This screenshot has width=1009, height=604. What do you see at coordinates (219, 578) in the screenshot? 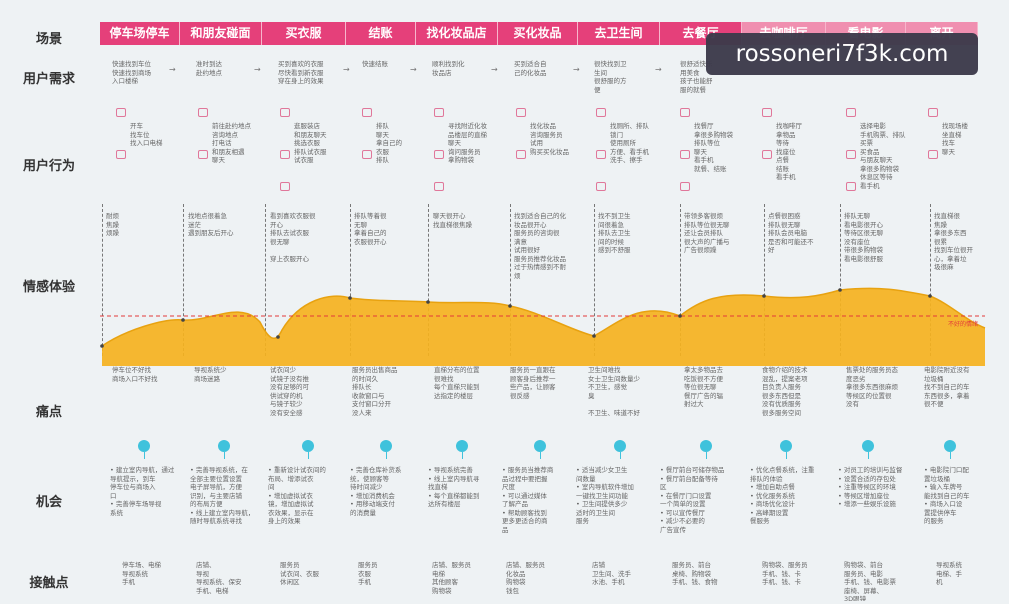
I see `touchpoint-meet-friends: 店铺、 导视 导视系统、保安 手机、电梯` at bounding box center [219, 578].